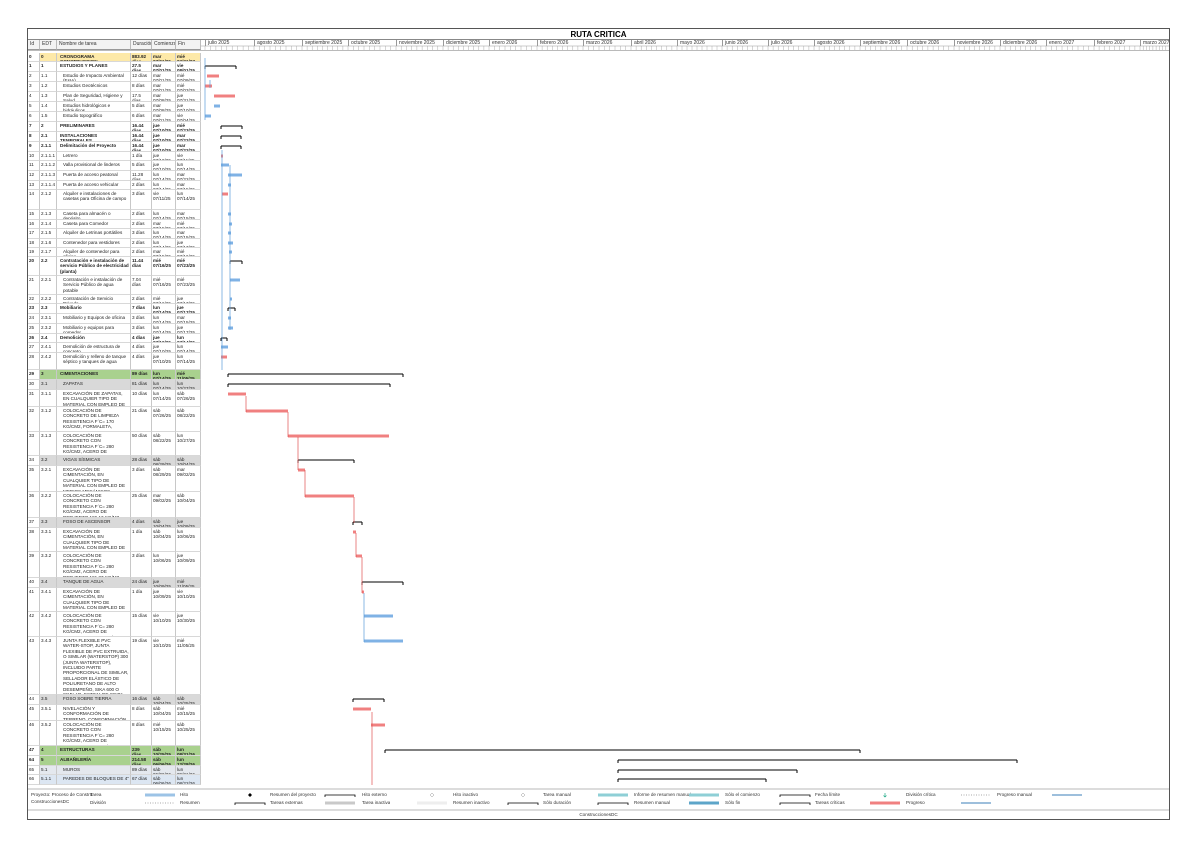  Describe the element at coordinates (188, 117) in the screenshot. I see `task-cell: vie 07/04/25` at that location.